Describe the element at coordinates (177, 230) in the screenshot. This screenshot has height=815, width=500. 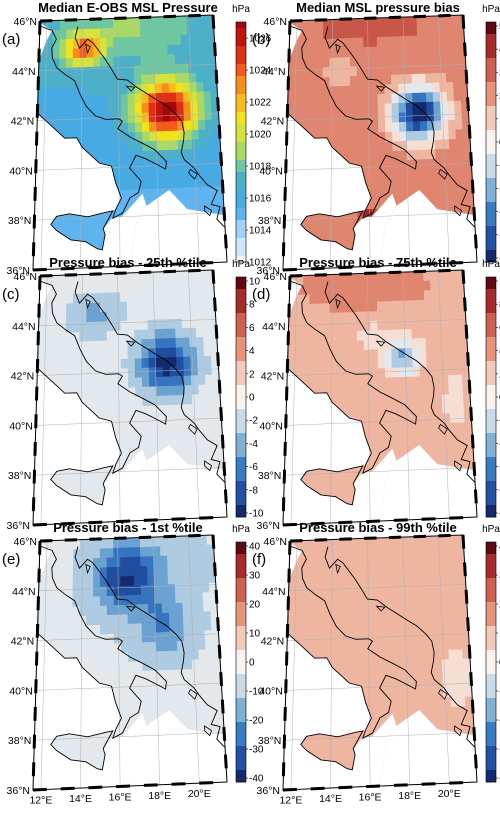
I see `outside-domain-mask` at that location.